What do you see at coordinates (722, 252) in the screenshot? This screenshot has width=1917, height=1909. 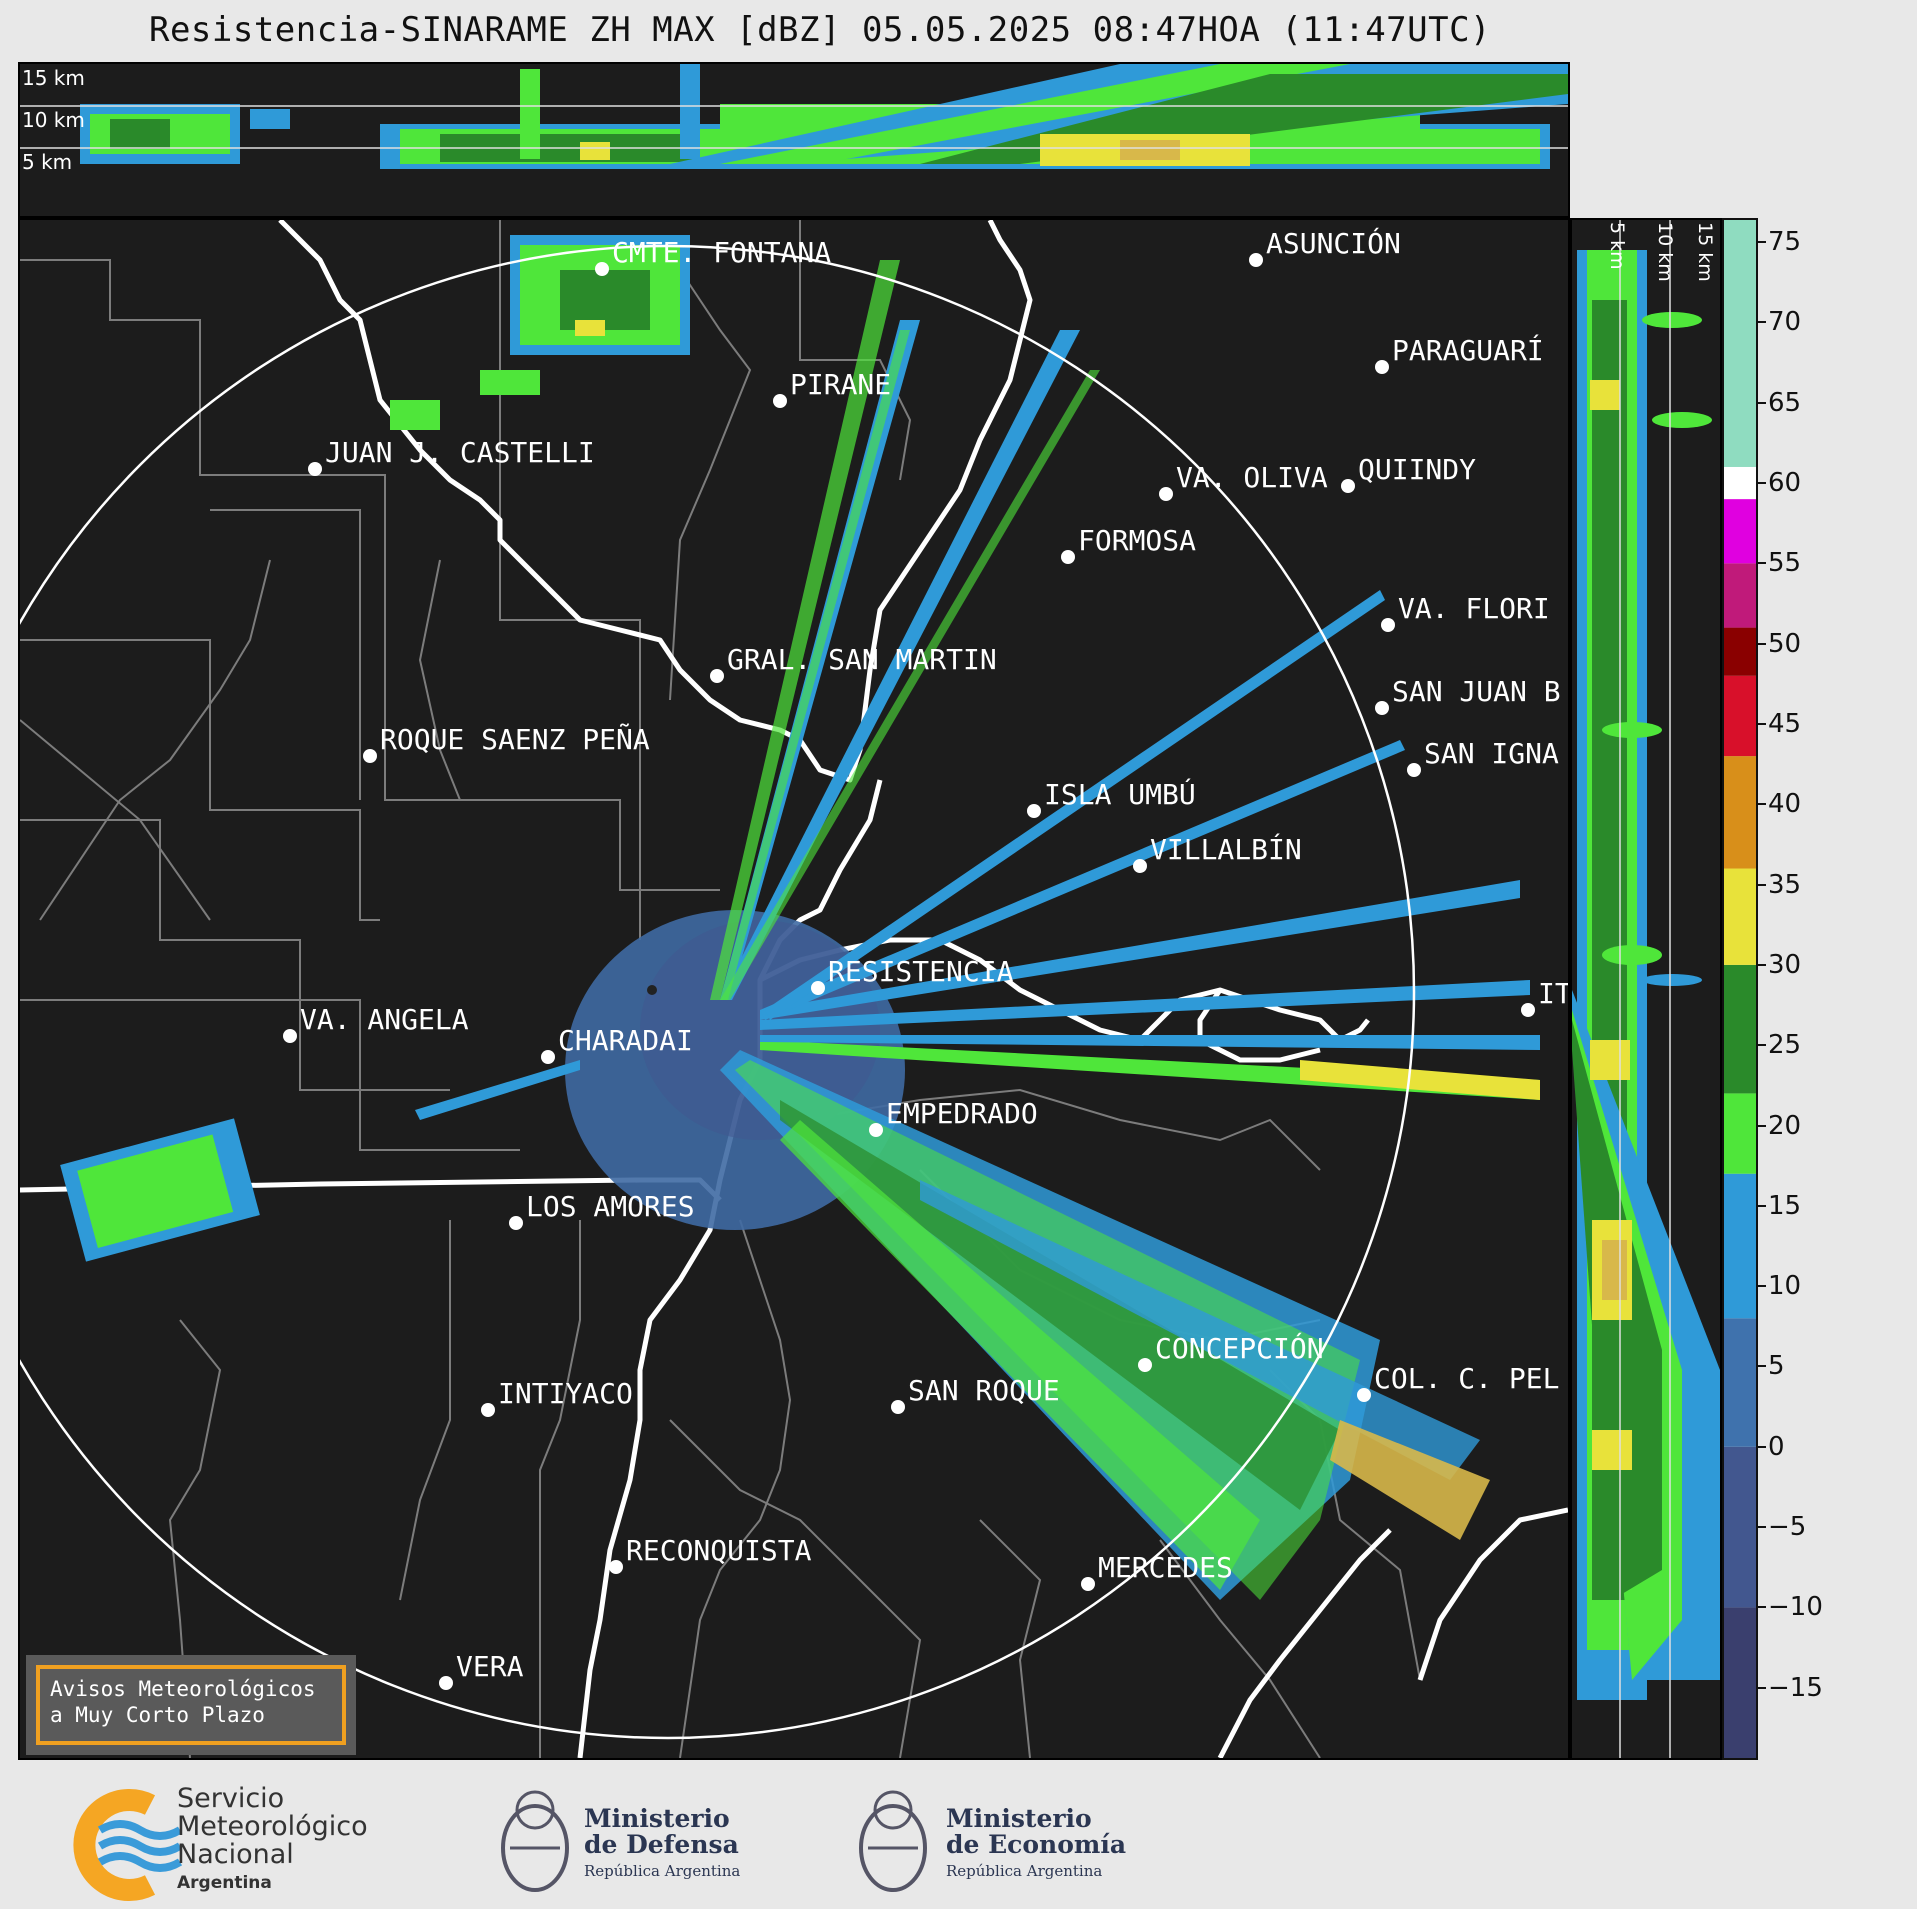 I see `city-label: CMTE. FONTANA` at bounding box center [722, 252].